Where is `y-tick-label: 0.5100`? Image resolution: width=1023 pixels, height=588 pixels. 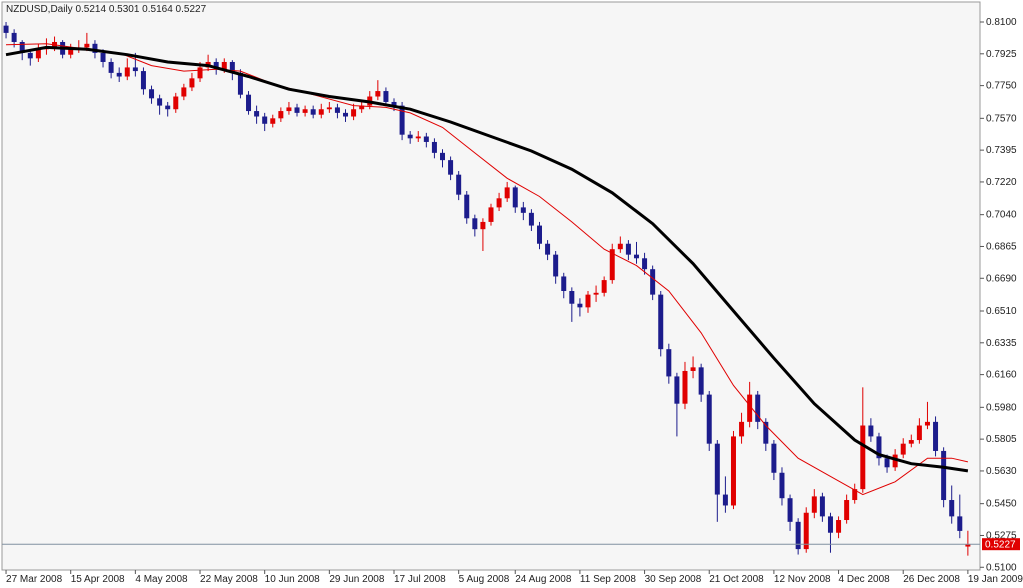
y-tick-label: 0.5100 is located at coordinates (1001, 567).